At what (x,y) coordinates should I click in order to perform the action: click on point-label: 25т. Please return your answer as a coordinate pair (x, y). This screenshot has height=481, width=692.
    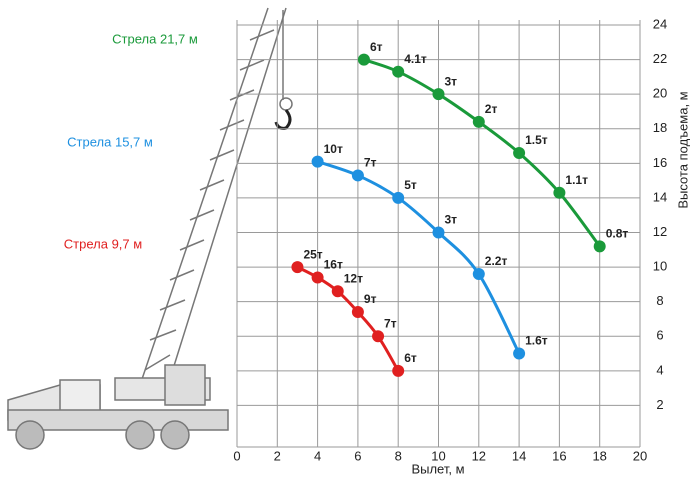
    Looking at the image, I should click on (312, 254).